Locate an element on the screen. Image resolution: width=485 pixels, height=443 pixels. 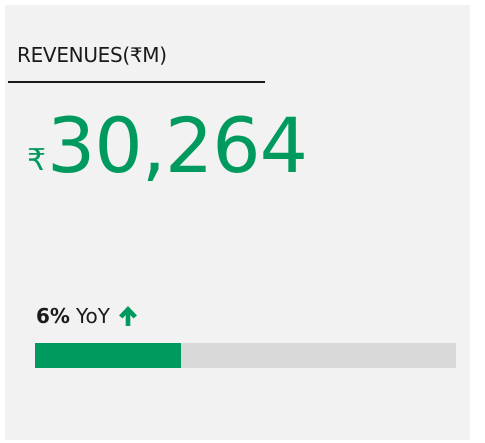
change-label: YoY is located at coordinates (92, 316).